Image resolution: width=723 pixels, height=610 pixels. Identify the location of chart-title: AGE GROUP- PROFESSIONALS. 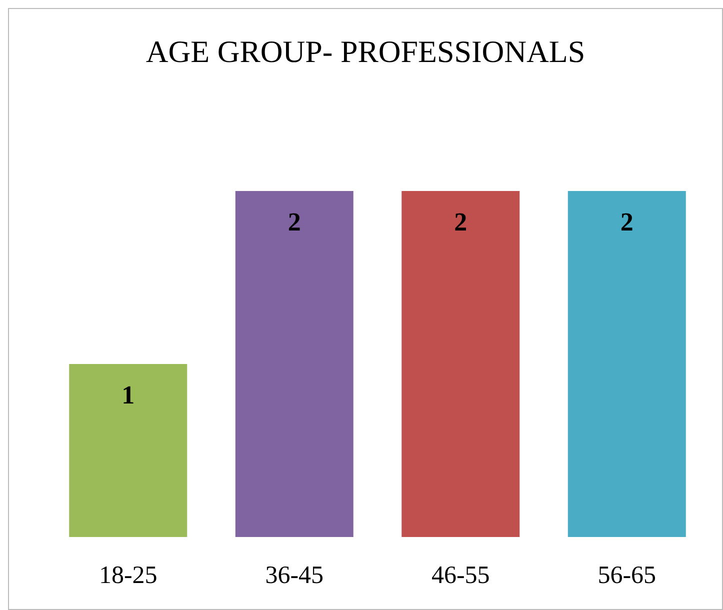
(366, 51).